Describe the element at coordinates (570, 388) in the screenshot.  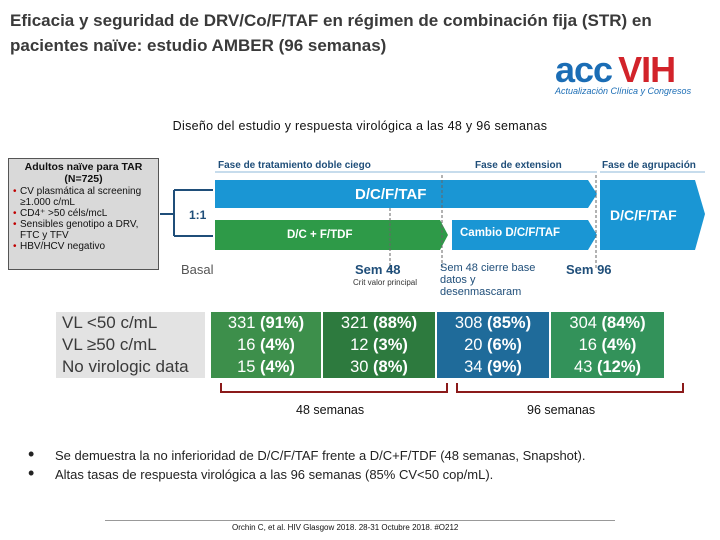
I see `bracket-96-weeks` at that location.